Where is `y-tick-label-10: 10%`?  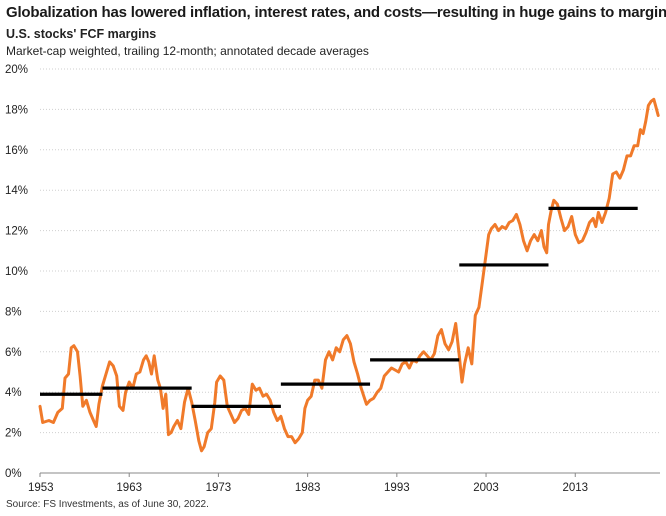 y-tick-label-10: 10% is located at coordinates (16, 272).